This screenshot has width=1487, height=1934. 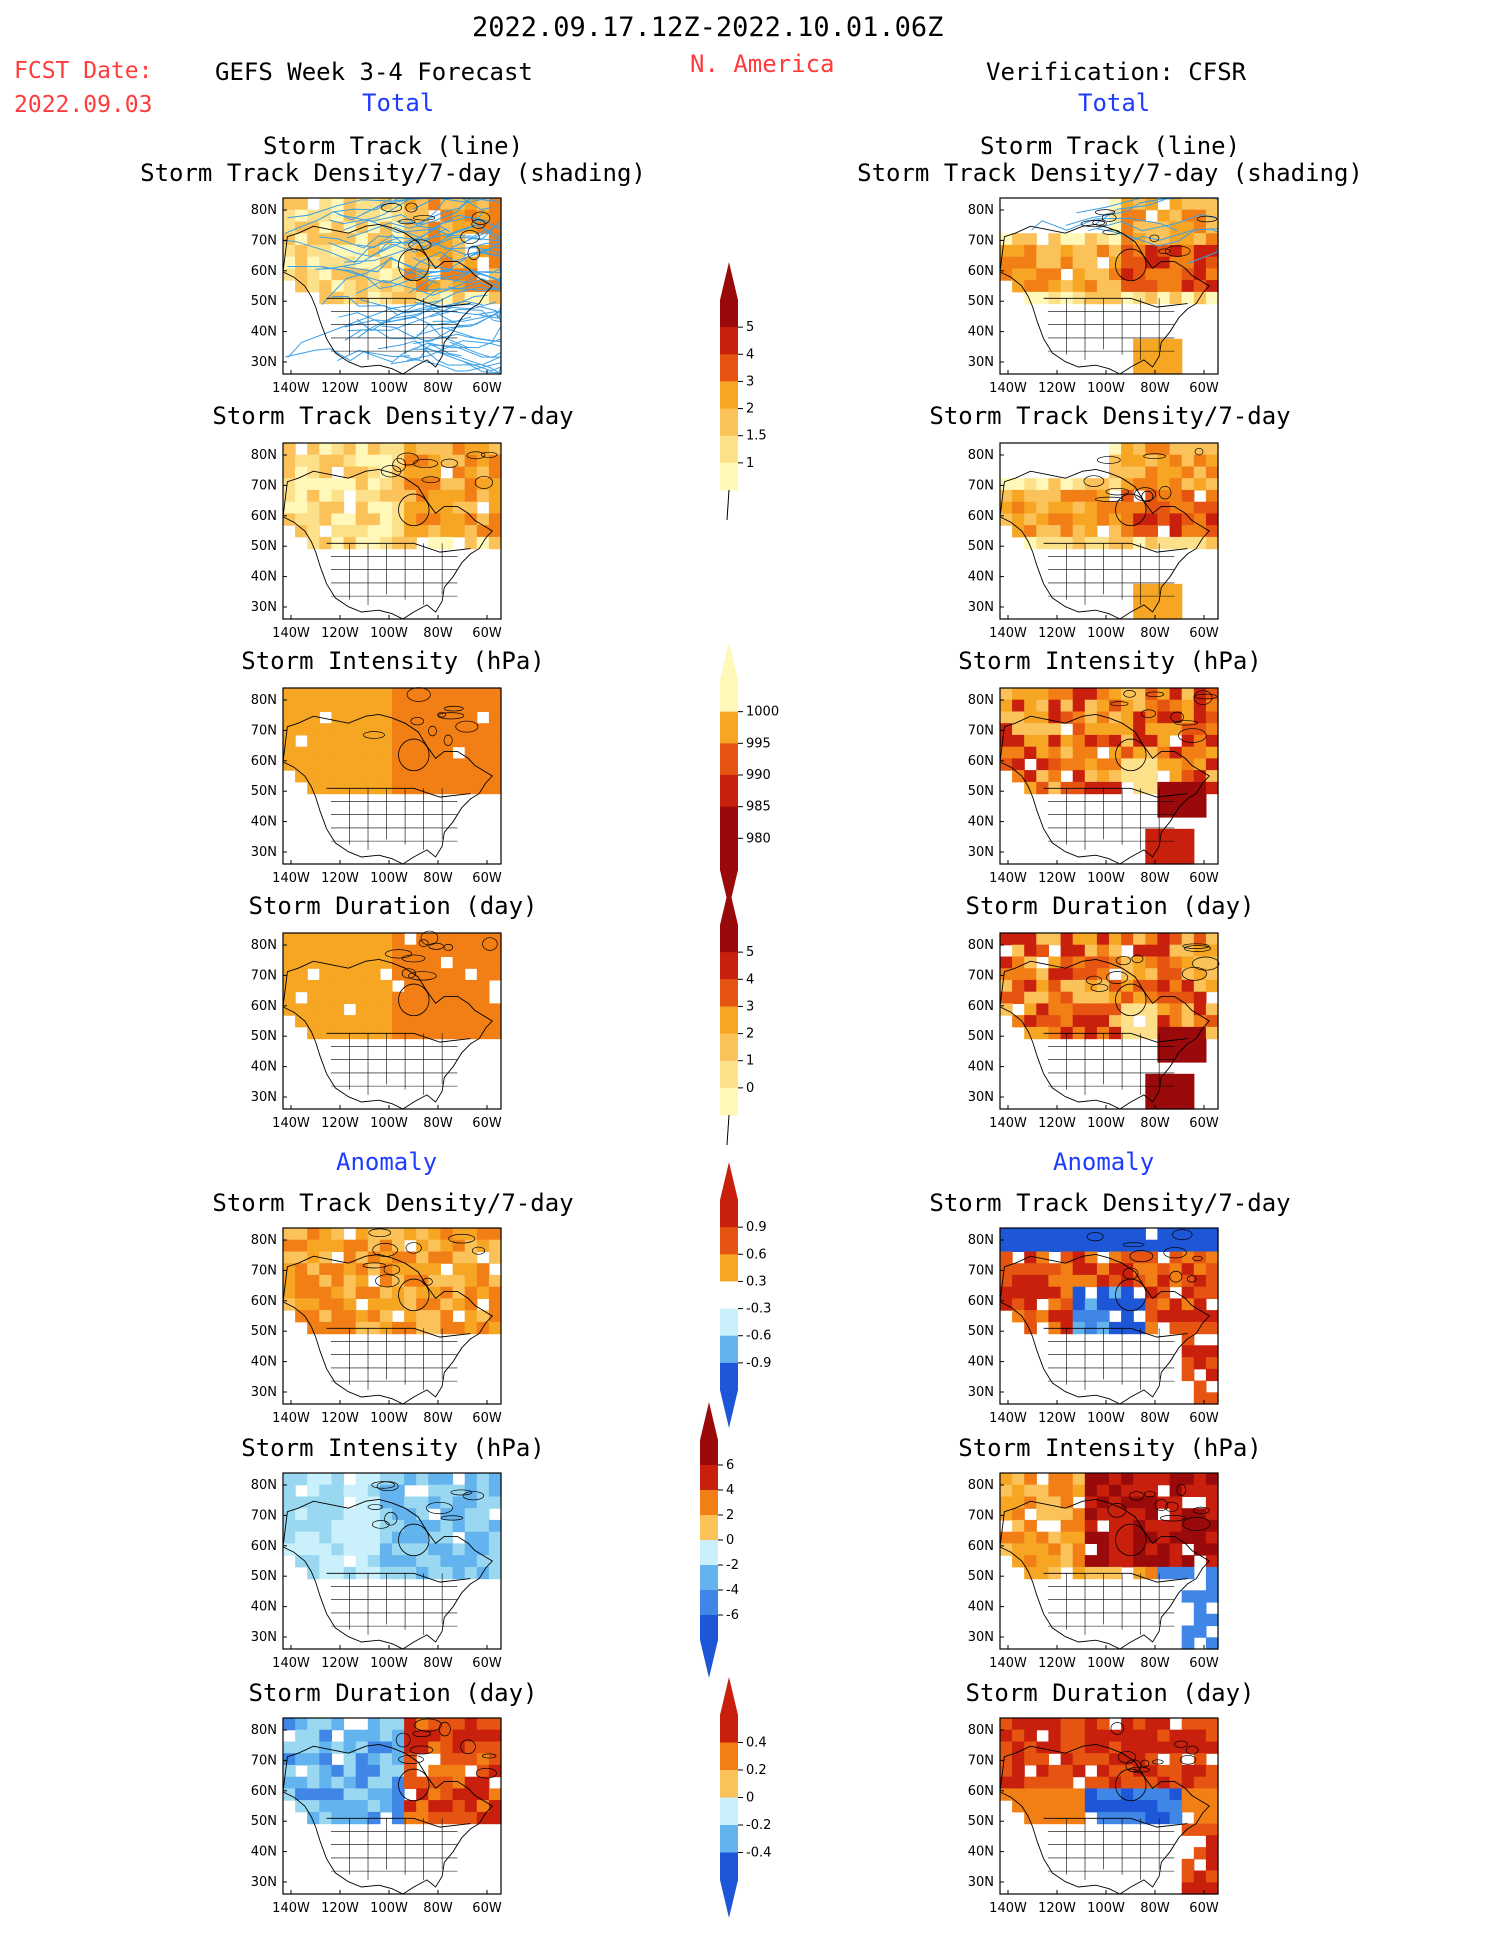 What do you see at coordinates (750, 1034) in the screenshot?
I see `colorbar-tick-label: 2` at bounding box center [750, 1034].